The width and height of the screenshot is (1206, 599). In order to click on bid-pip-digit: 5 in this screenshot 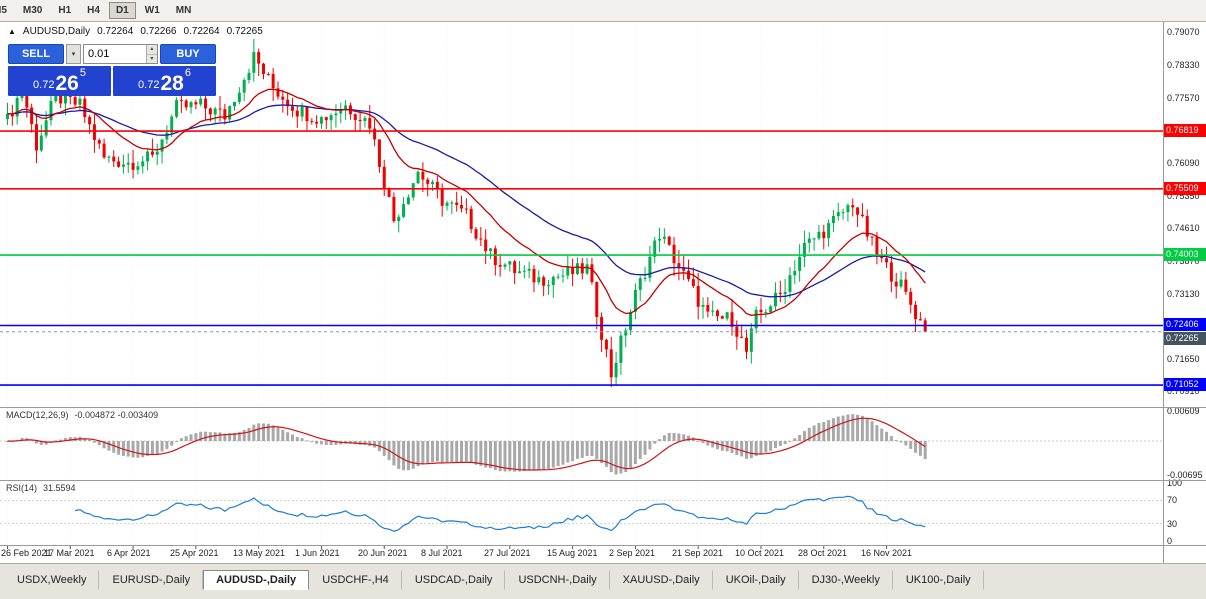, I will do `click(82, 73)`.